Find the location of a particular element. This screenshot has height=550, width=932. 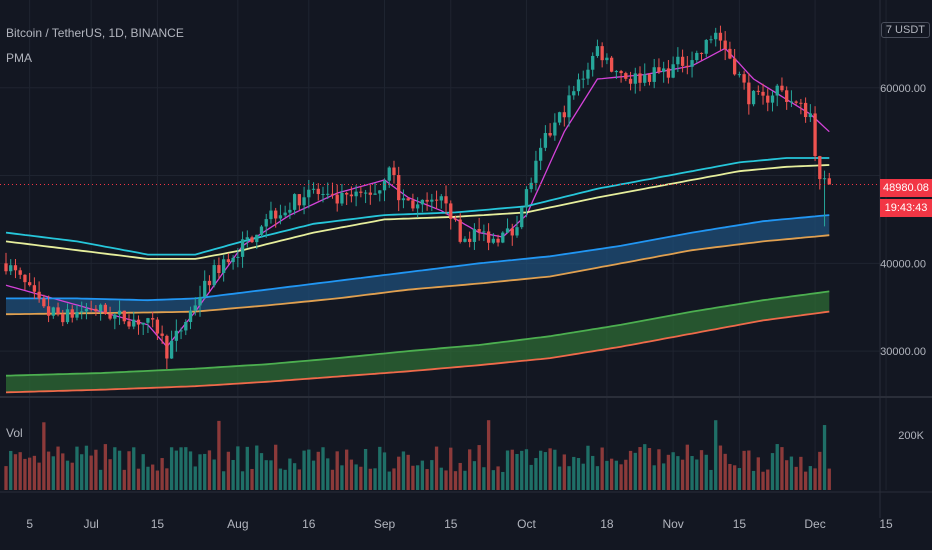

indicator-legend-pma: PMA is located at coordinates (19, 58).